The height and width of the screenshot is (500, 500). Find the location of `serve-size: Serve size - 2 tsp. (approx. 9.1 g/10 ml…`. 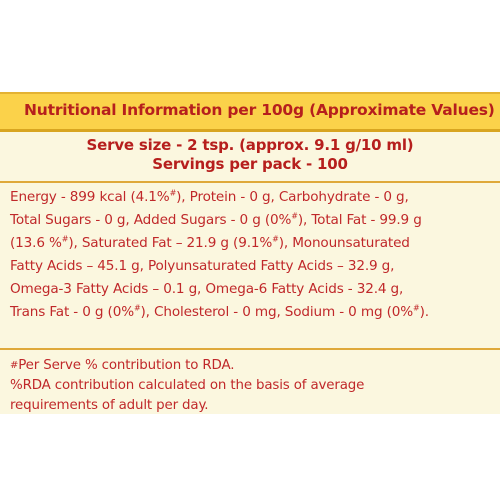

serve-size: Serve size - 2 tsp. (approx. 9.1 g/10 ml… is located at coordinates (250, 145).